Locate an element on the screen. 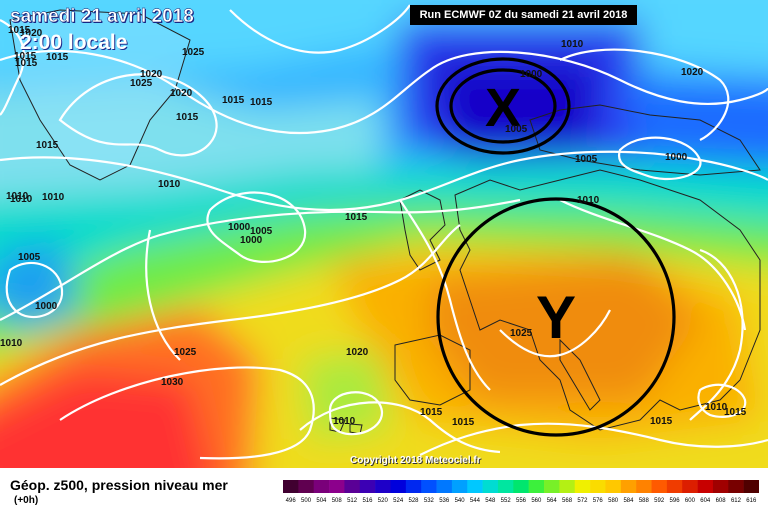 The image size is (768, 512). low-pressure-marker: X is located at coordinates (503, 106).